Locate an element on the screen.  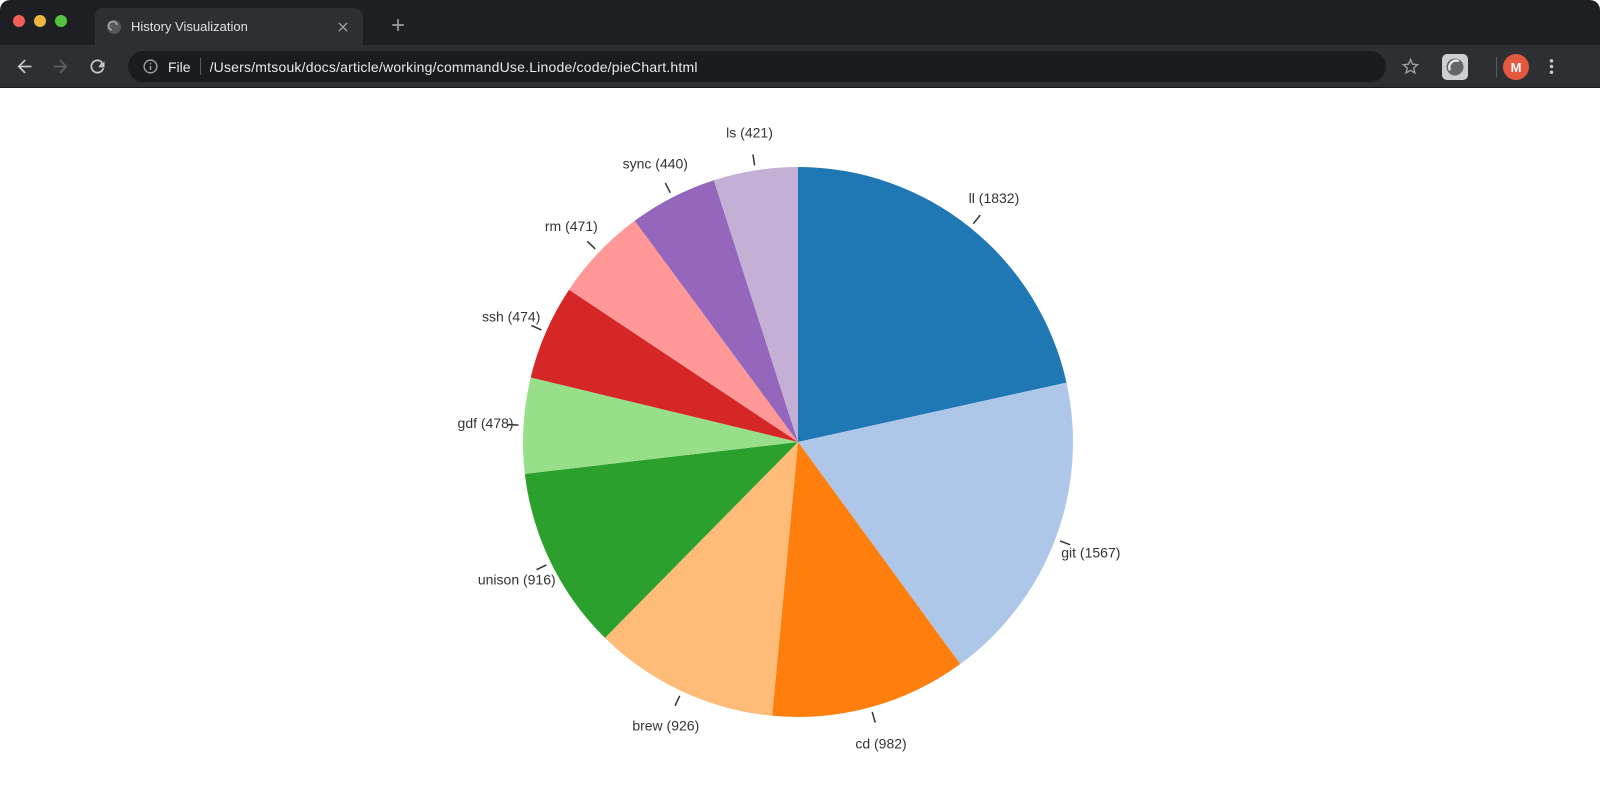
traffic-lights is located at coordinates (40, 21).